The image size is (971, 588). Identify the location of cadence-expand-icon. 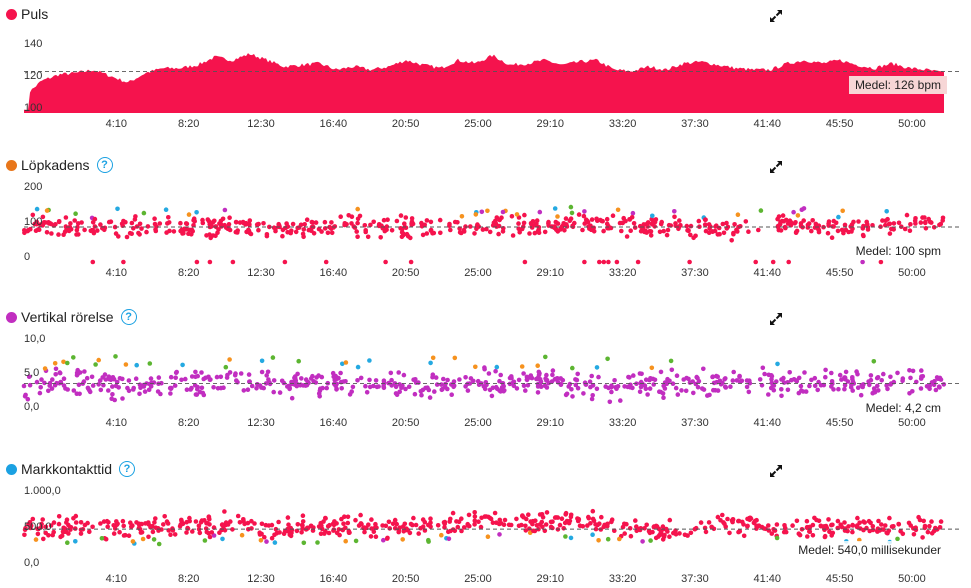
(776, 167).